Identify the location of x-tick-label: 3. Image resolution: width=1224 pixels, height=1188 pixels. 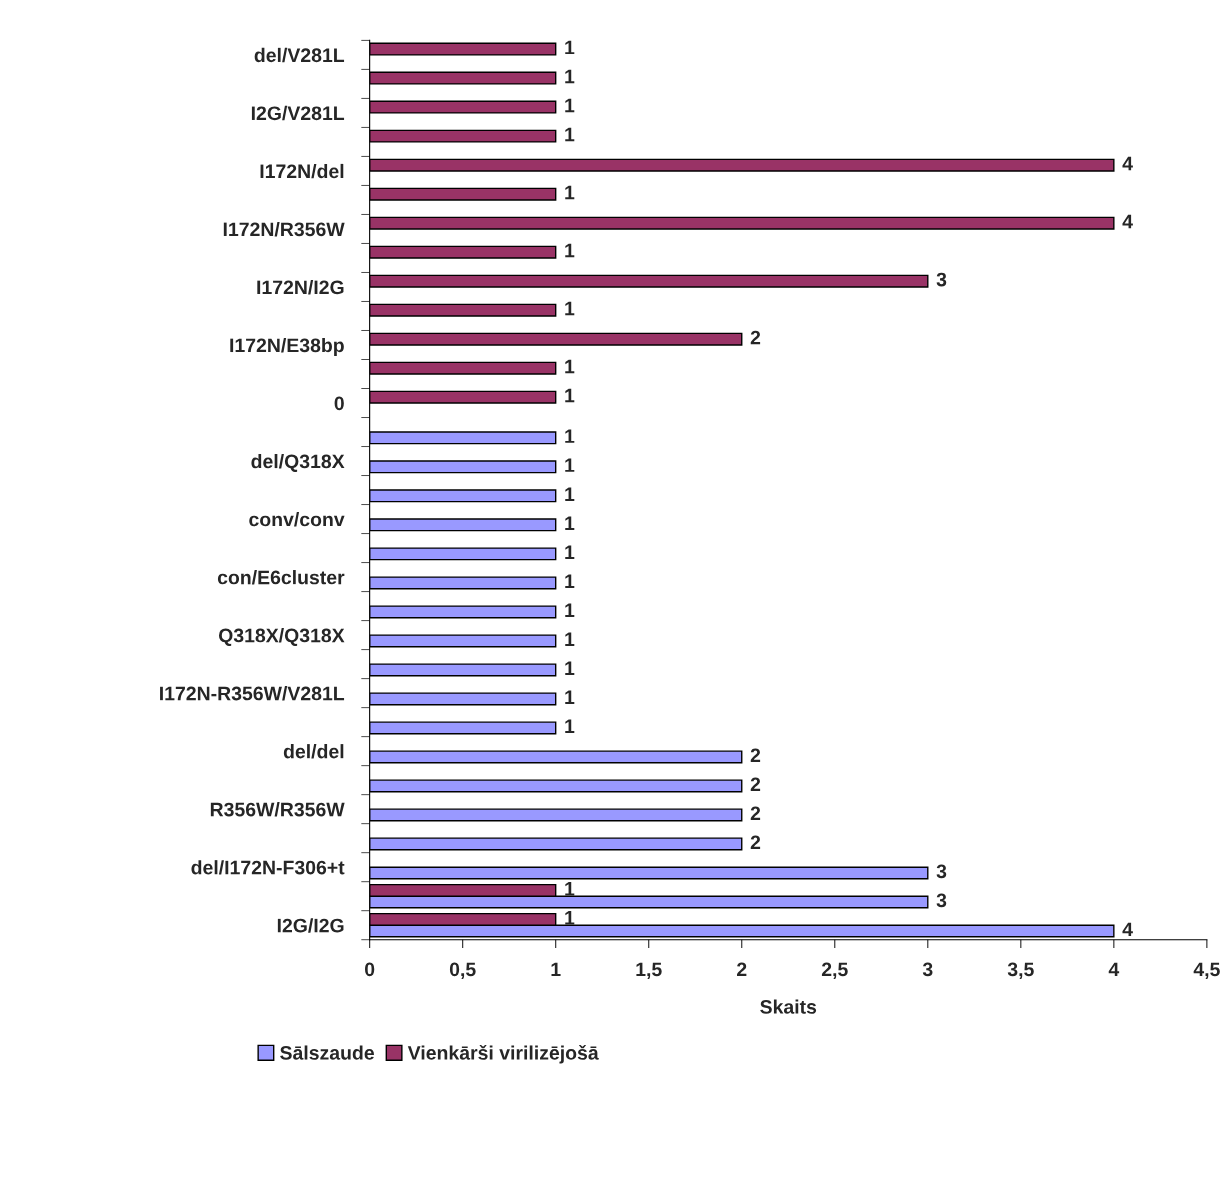
(927, 969).